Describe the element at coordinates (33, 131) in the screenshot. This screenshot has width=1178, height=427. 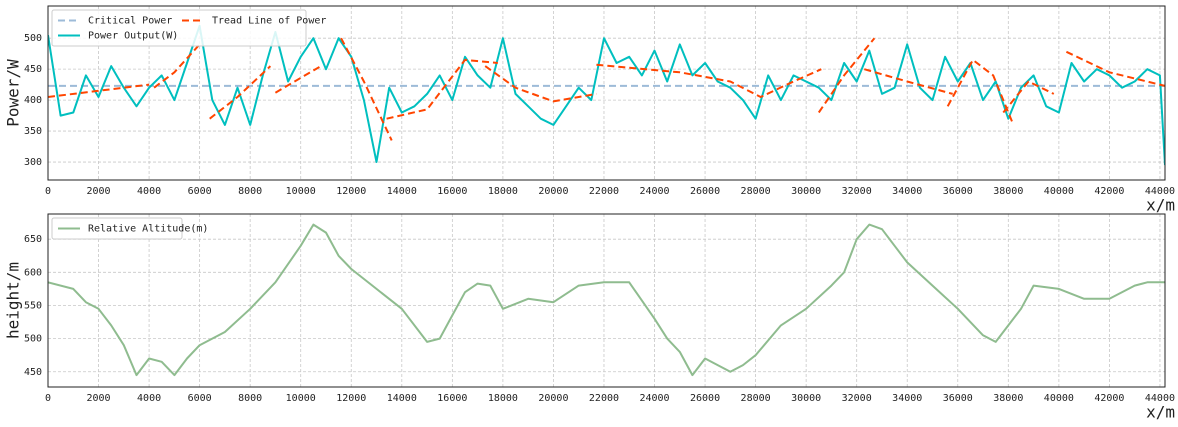
I see `y-tick-label: 350` at that location.